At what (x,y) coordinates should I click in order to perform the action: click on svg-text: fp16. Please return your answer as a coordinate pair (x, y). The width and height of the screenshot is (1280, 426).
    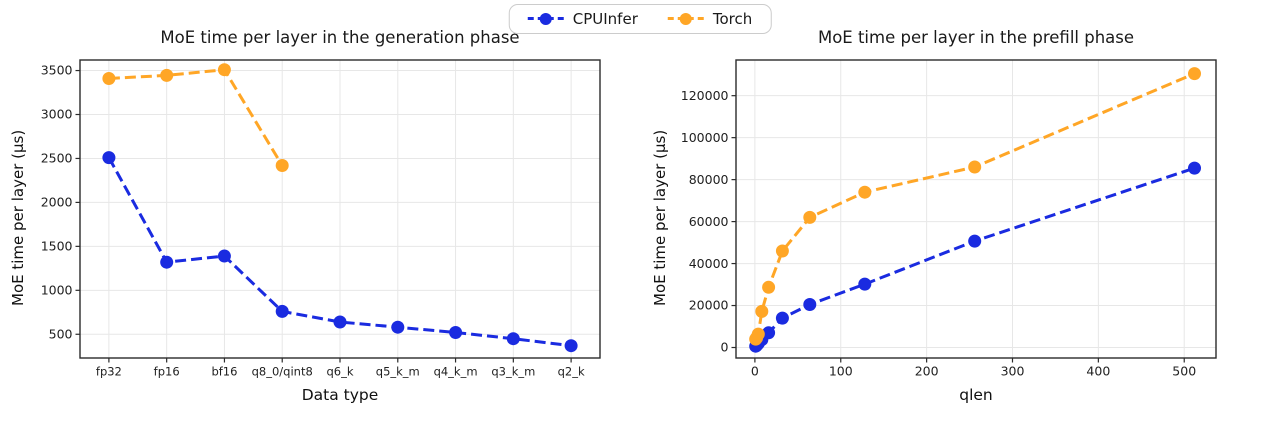
    Looking at the image, I should click on (167, 372).